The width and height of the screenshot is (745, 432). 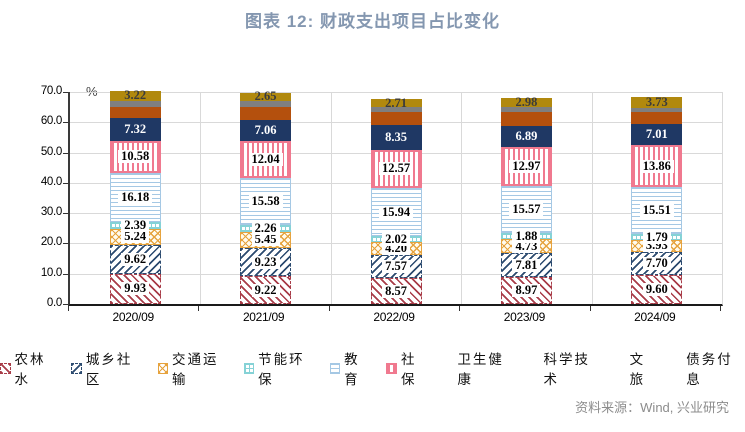 I want to click on segment-value-label: 12.04, so click(x=265, y=159).